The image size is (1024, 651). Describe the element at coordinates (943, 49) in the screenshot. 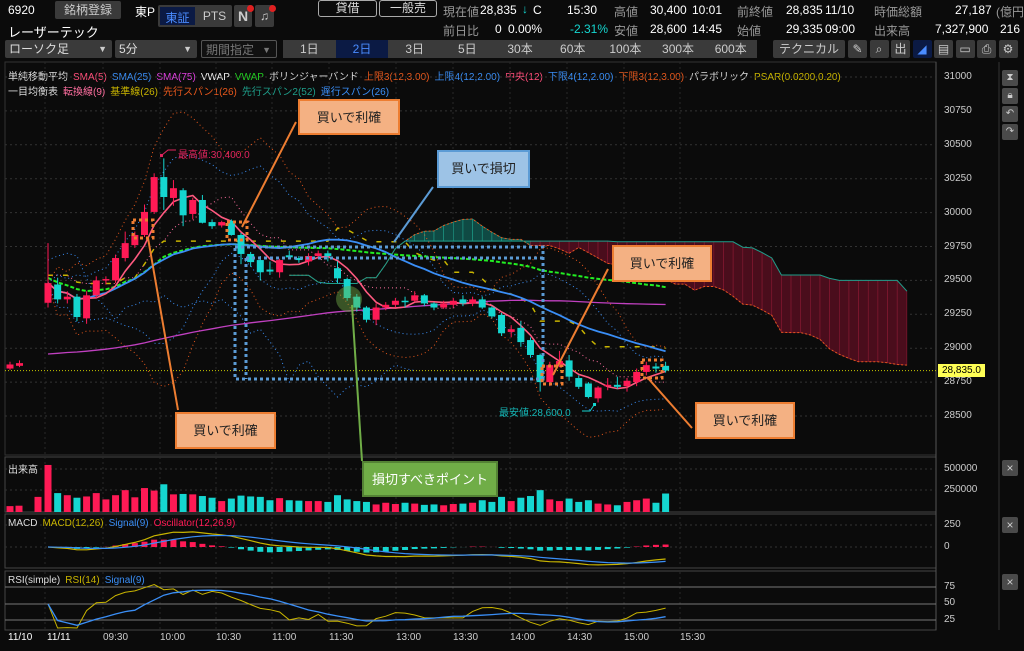

I see `memo-icon: ▤` at that location.